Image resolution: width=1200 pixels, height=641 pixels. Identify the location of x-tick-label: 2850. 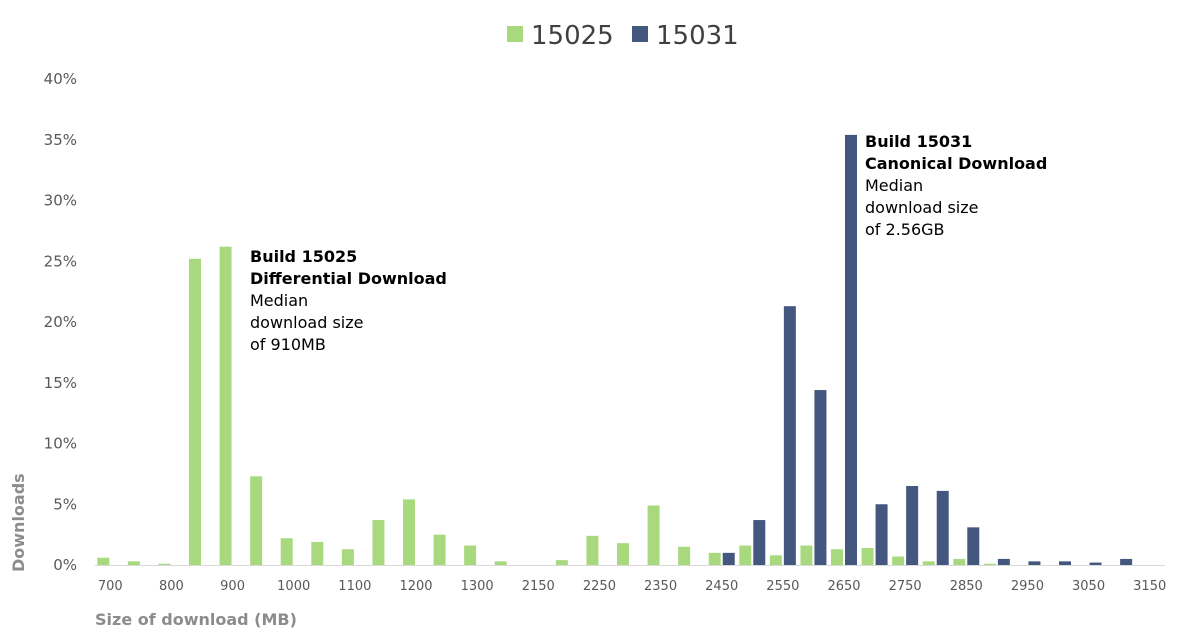
(966, 586).